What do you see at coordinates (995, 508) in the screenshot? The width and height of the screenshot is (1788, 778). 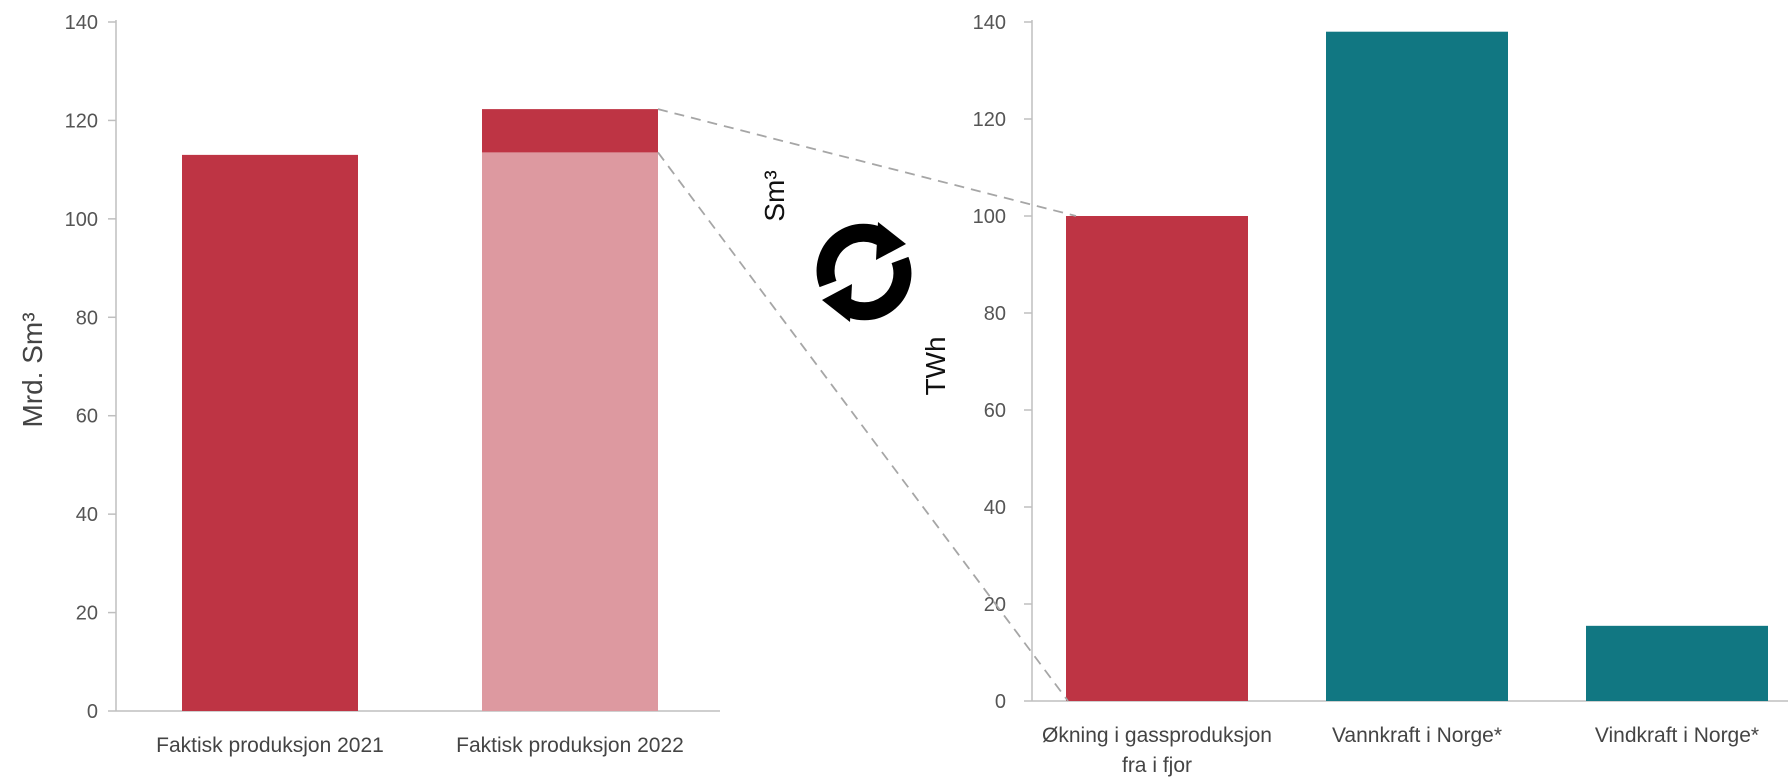 I see `right-y-tick-label: 40` at bounding box center [995, 508].